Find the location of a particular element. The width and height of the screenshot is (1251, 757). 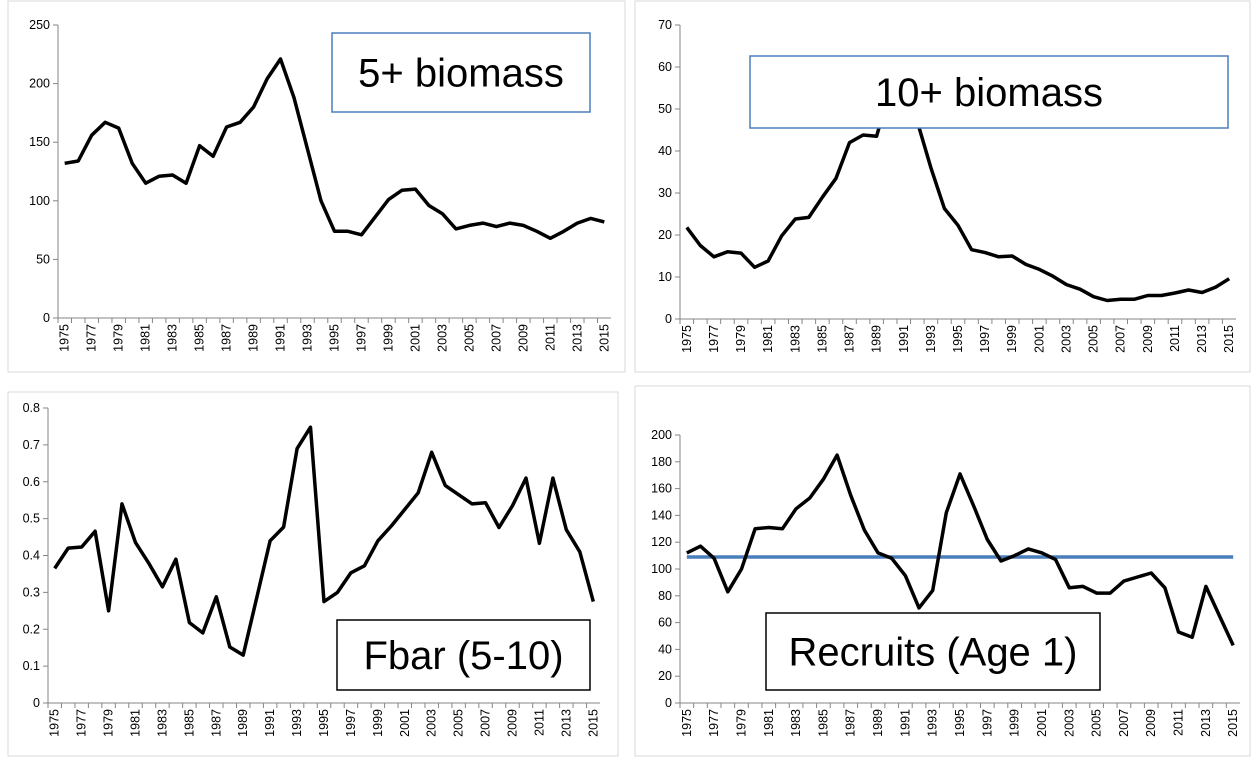

y-tick-label: 0.2 is located at coordinates (31, 629).